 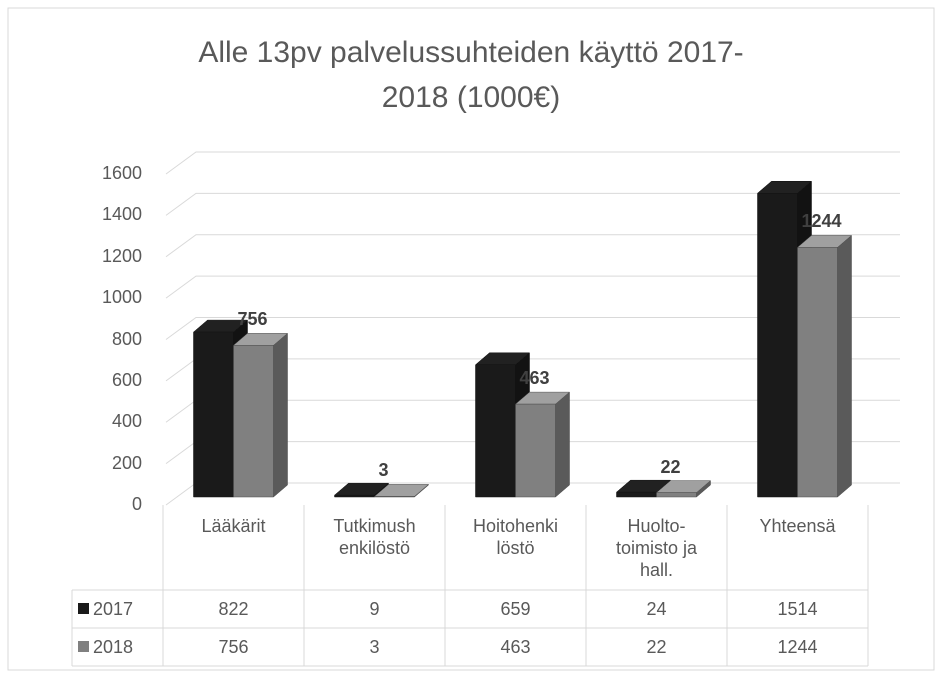 I want to click on legend-entry: 2018, so click(x=105, y=647).